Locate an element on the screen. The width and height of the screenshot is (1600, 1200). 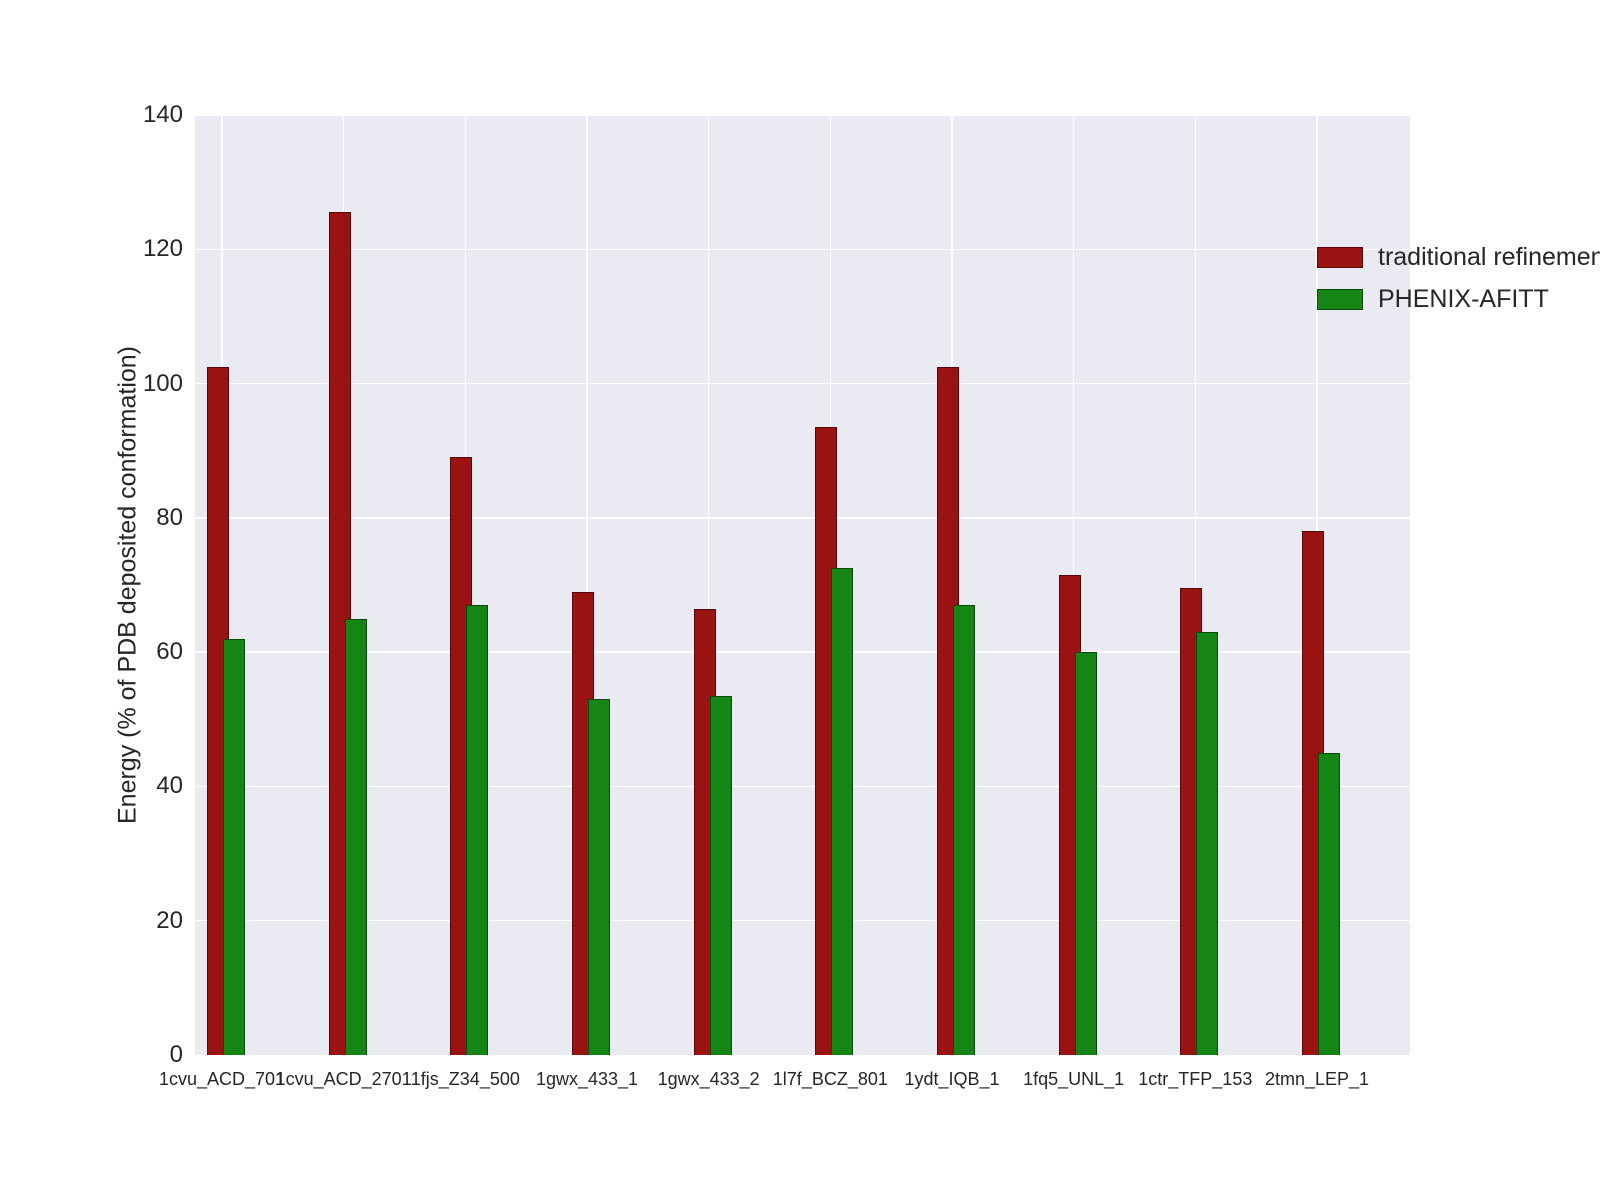
y-tick-label: 140 is located at coordinates (162, 114).